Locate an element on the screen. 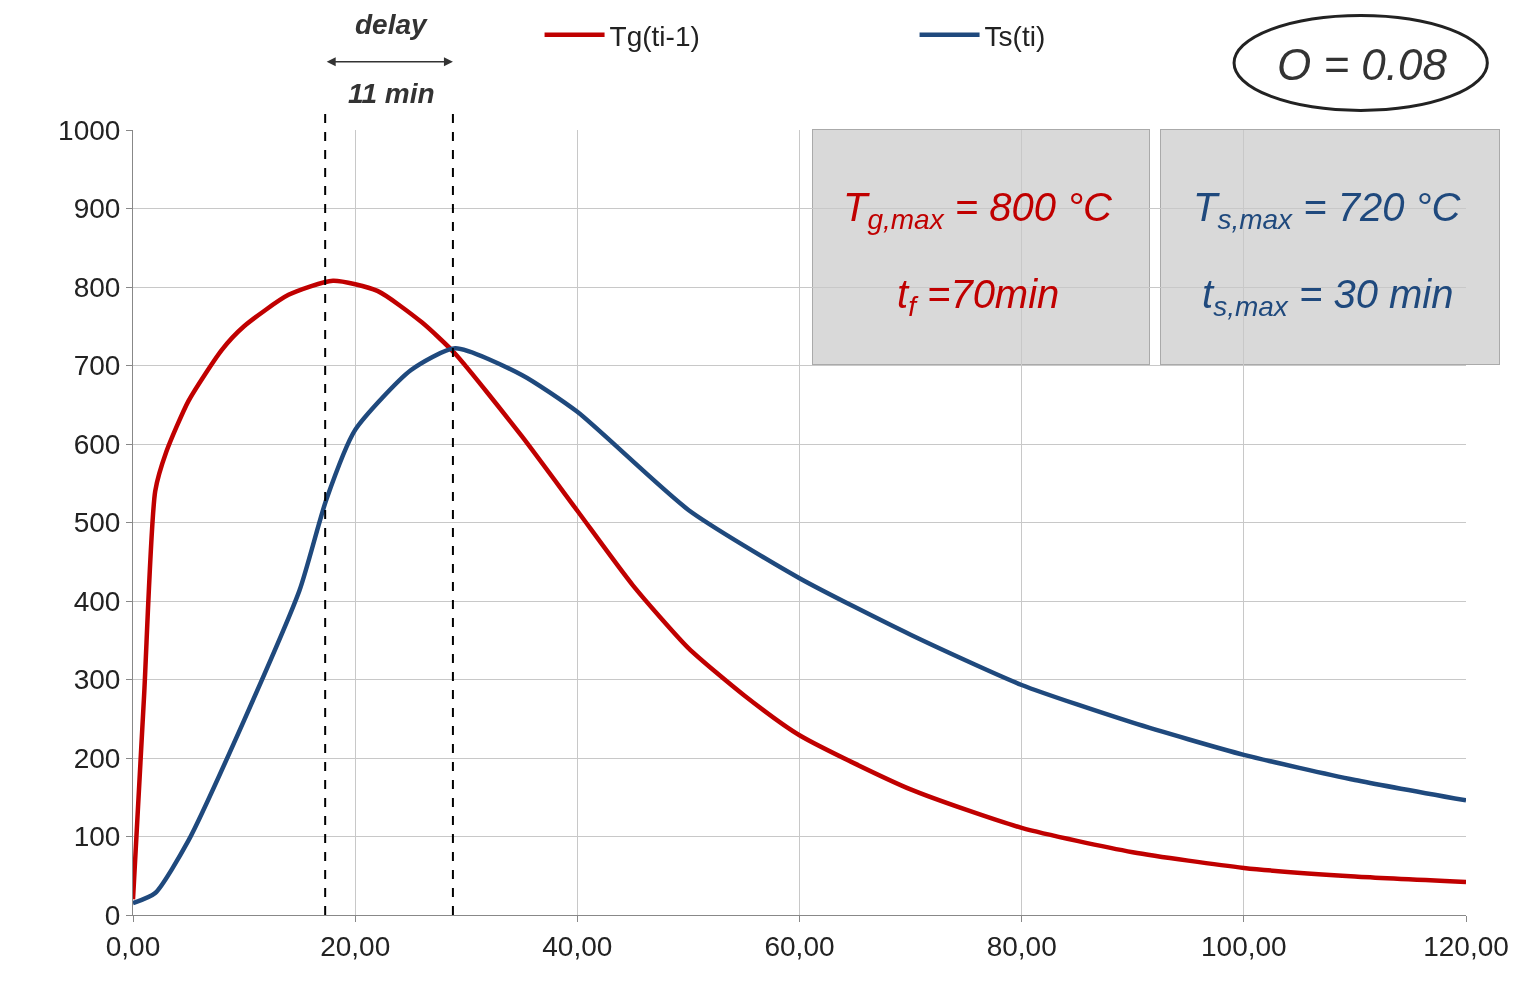  x-tick-label: 120,00 is located at coordinates (1466, 946).